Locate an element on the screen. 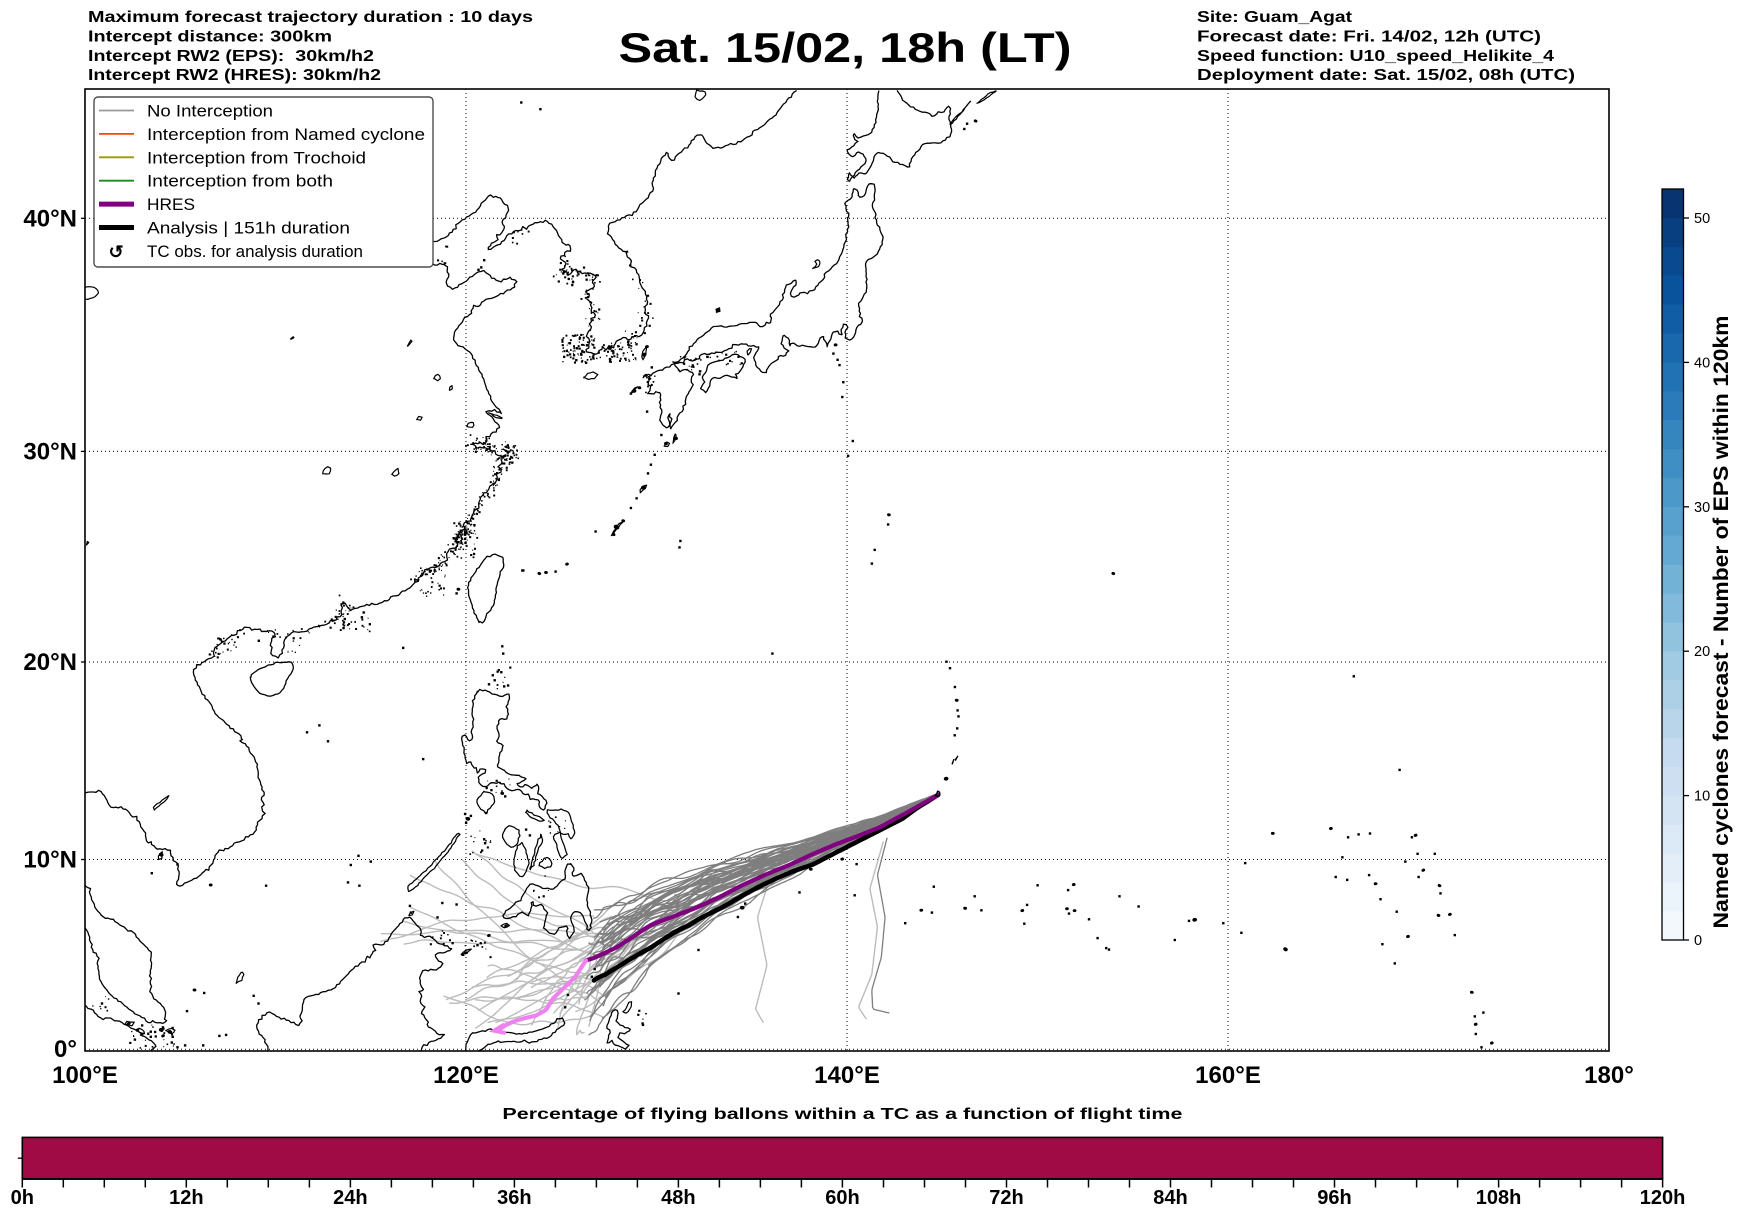 Image resolution: width=1748 pixels, height=1213 pixels. svg-text: 30 is located at coordinates (1702, 508).